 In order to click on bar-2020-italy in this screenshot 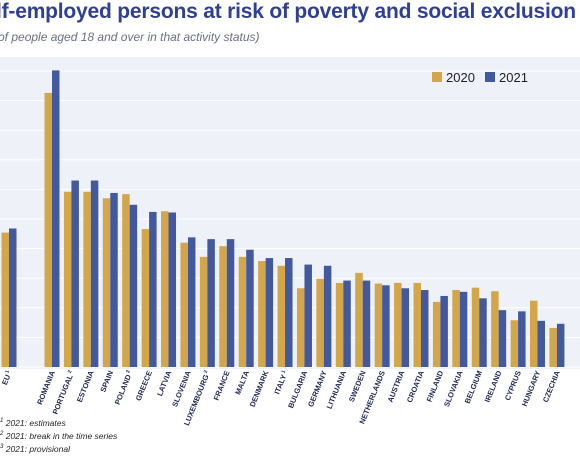, I will do `click(281, 316)`.